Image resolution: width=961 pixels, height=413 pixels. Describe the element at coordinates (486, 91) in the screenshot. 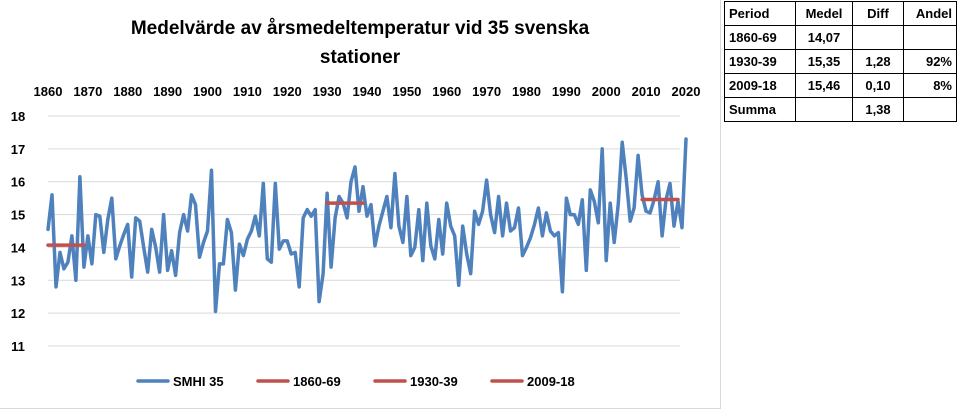

I see `x-tick-label: 1970` at that location.